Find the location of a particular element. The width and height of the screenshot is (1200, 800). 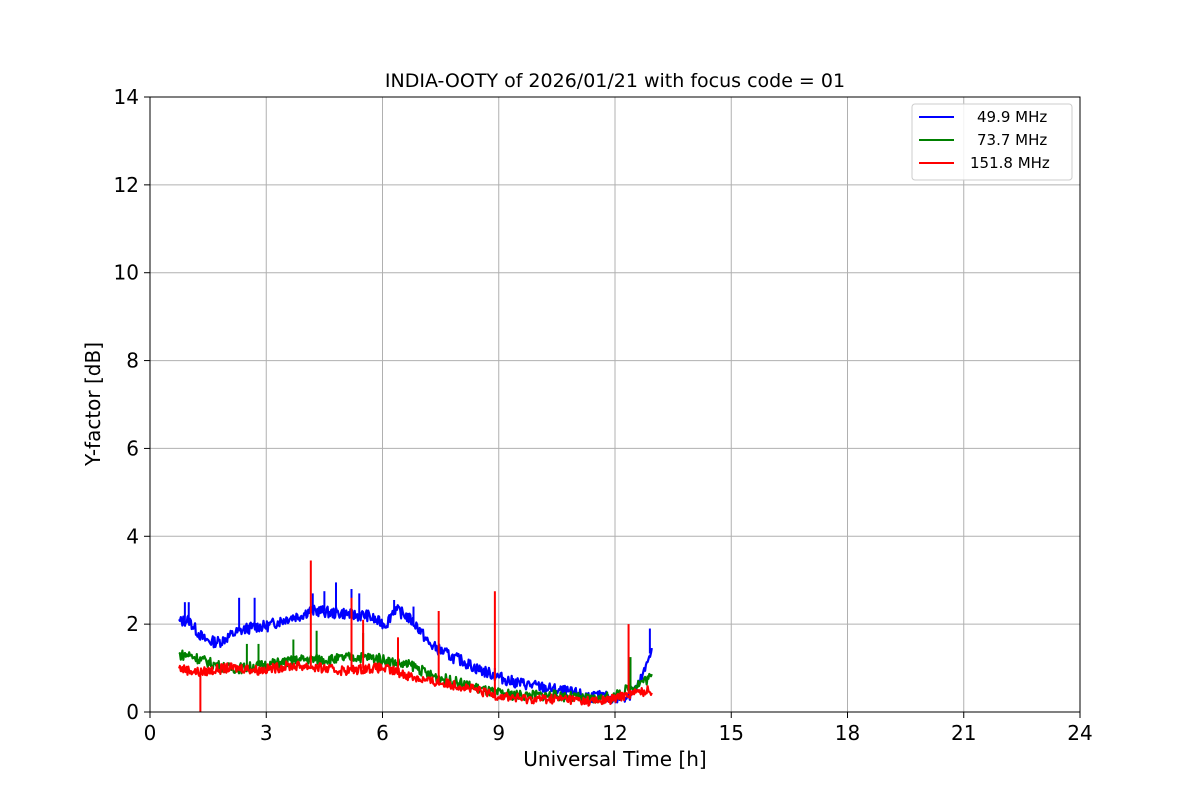

legend-box is located at coordinates (992, 142).